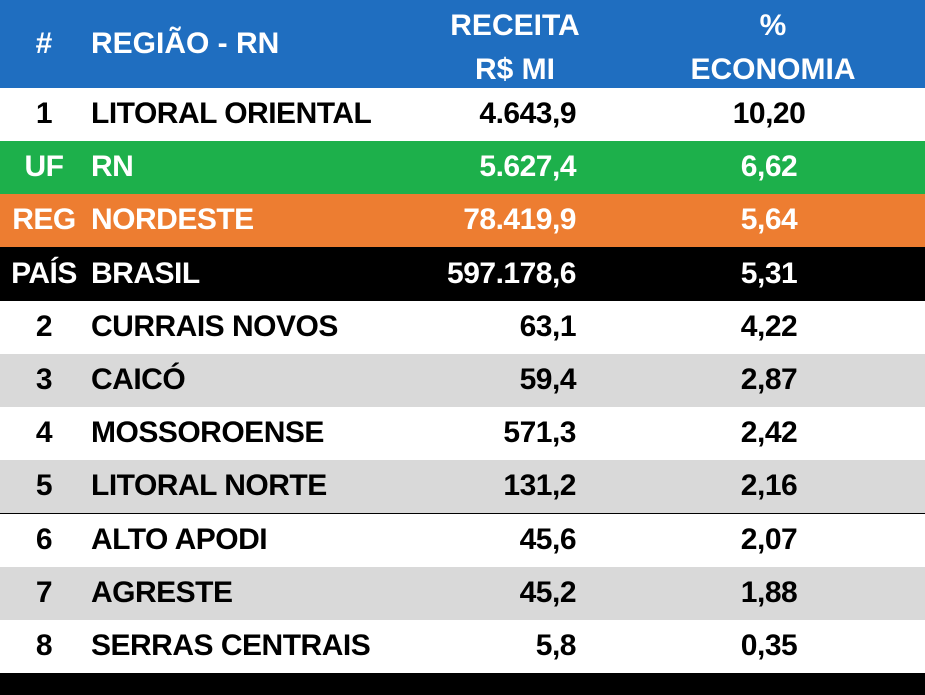 The width and height of the screenshot is (925, 695). Describe the element at coordinates (185, 43) in the screenshot. I see `header-region: REGIÃO - RN` at that location.